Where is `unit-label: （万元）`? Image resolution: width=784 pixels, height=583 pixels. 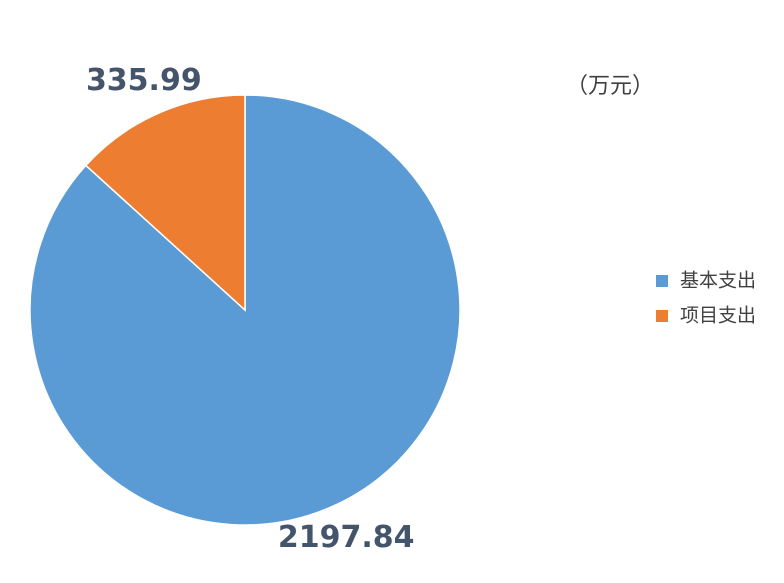 unit-label: （万元） is located at coordinates (610, 86).